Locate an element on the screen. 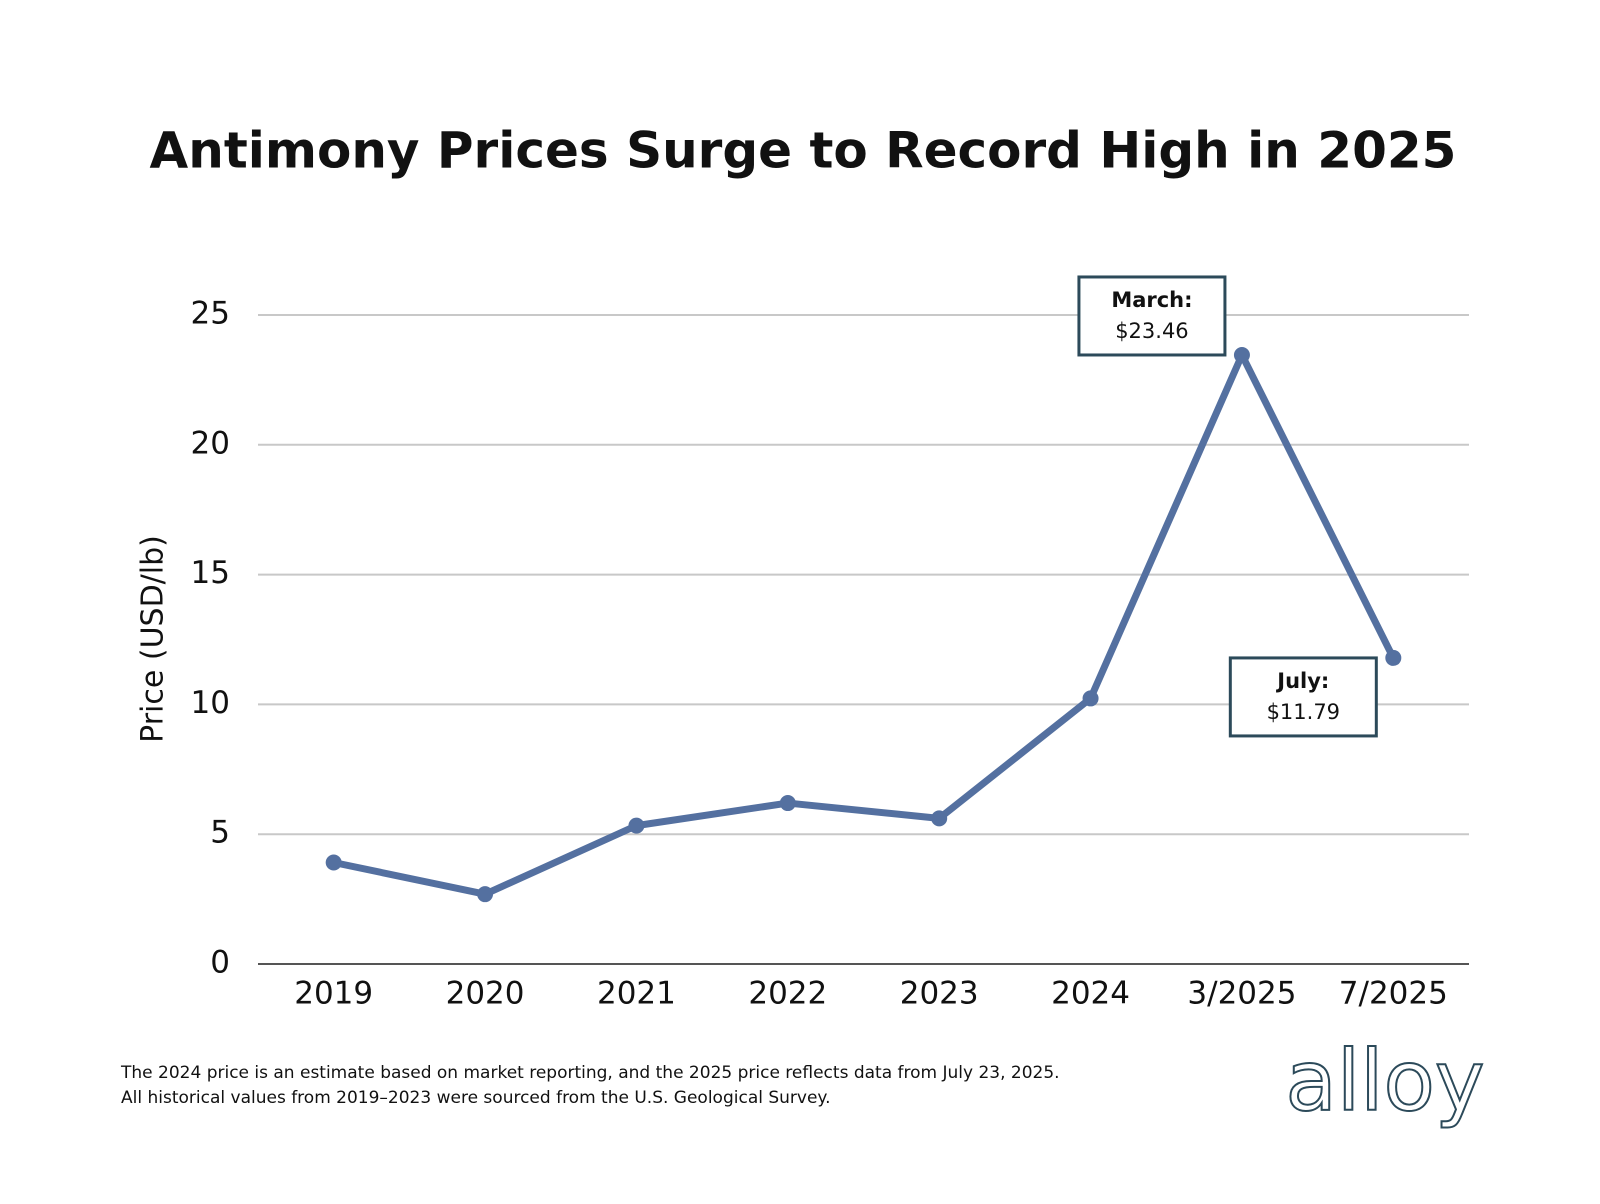 This screenshot has height=1204, width=1600. data-label: $11.79 is located at coordinates (1303, 712).